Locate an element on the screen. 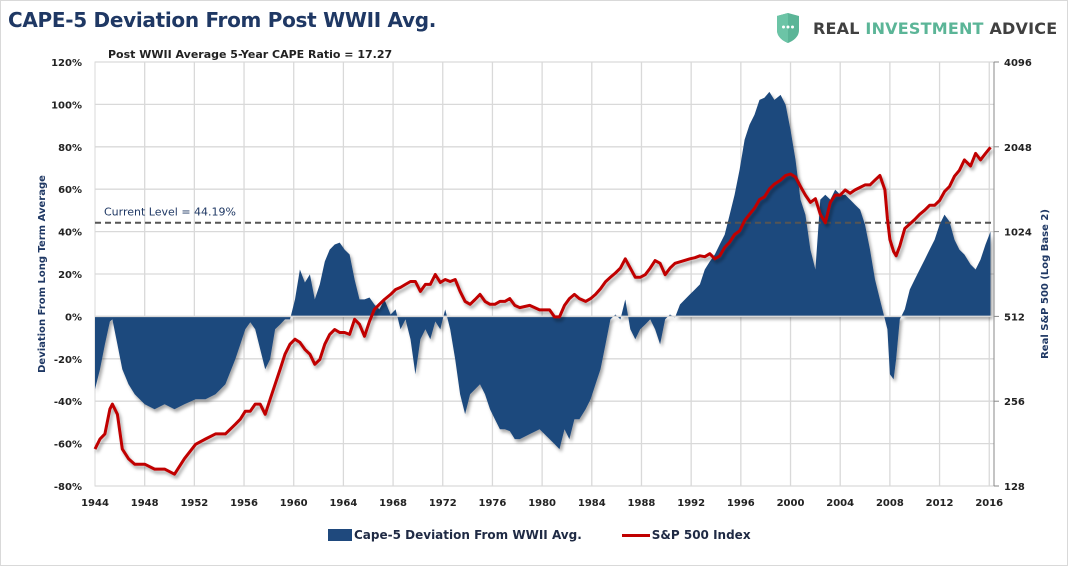 Image resolution: width=1068 pixels, height=566 pixels. y2-tick-label: 2048 is located at coordinates (1018, 148).